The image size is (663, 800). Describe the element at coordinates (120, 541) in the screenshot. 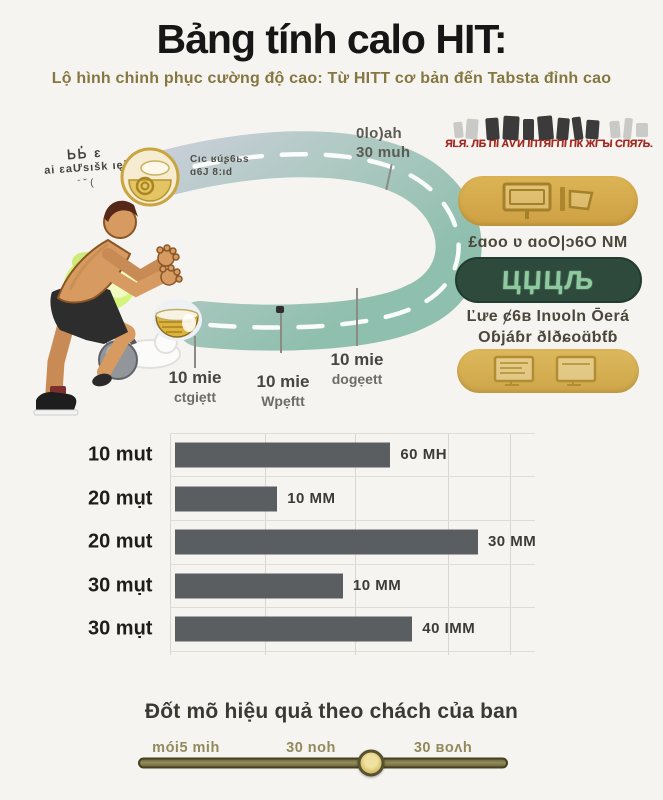

I see `category-label: 20 mut` at that location.